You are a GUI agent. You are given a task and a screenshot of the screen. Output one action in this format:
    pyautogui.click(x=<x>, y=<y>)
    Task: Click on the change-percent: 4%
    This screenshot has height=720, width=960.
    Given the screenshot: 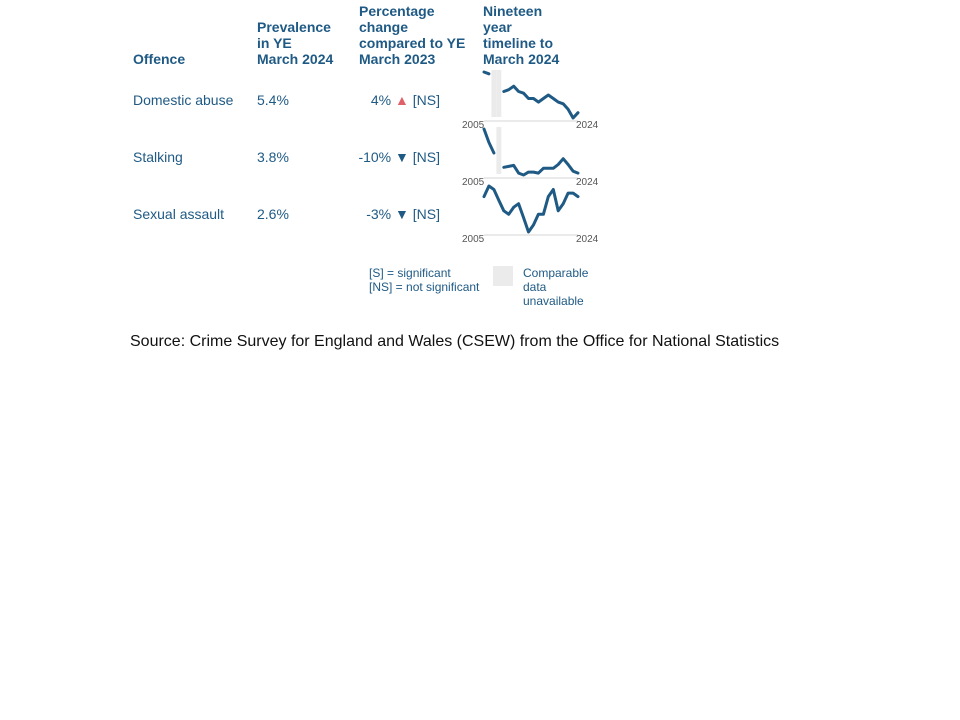 What is the action you would take?
    pyautogui.click(x=381, y=100)
    